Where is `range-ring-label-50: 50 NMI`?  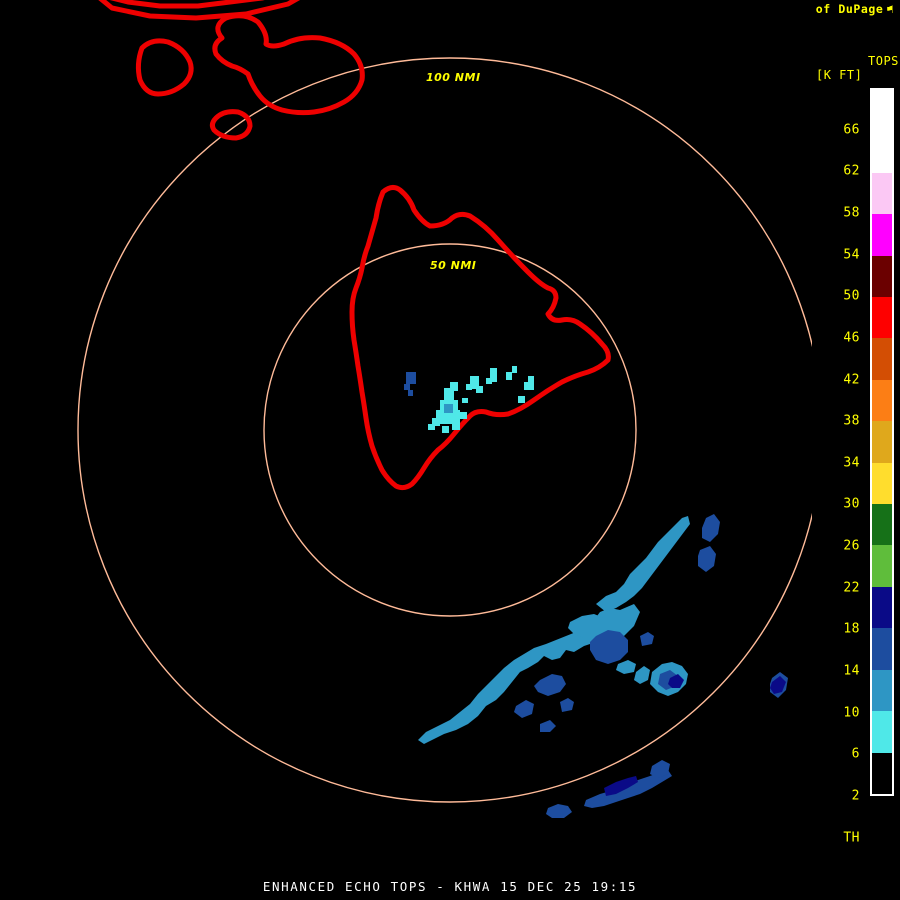 range-ring-label-50: 50 NMI is located at coordinates (453, 265).